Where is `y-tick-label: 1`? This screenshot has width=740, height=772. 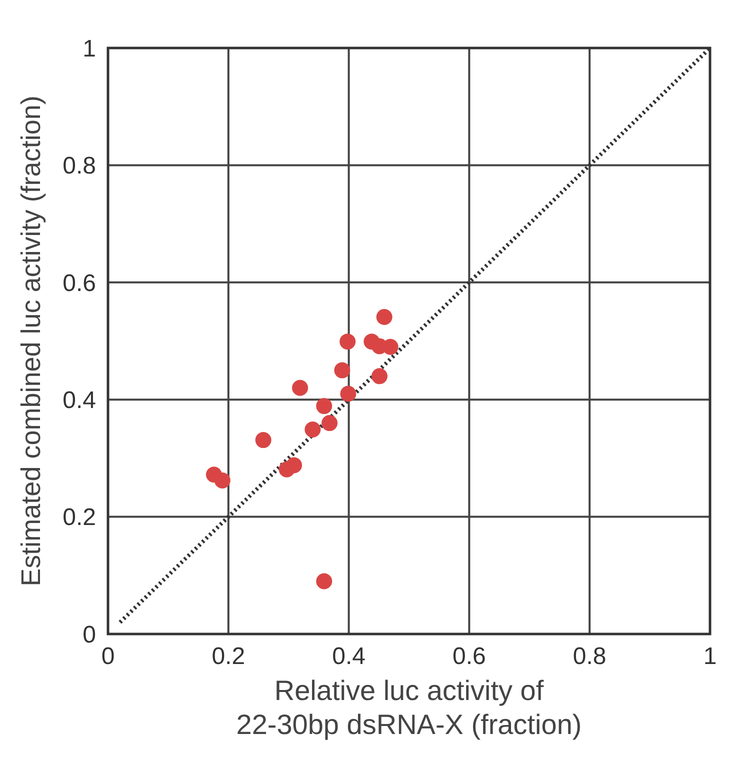
y-tick-label: 1 is located at coordinates (89, 48).